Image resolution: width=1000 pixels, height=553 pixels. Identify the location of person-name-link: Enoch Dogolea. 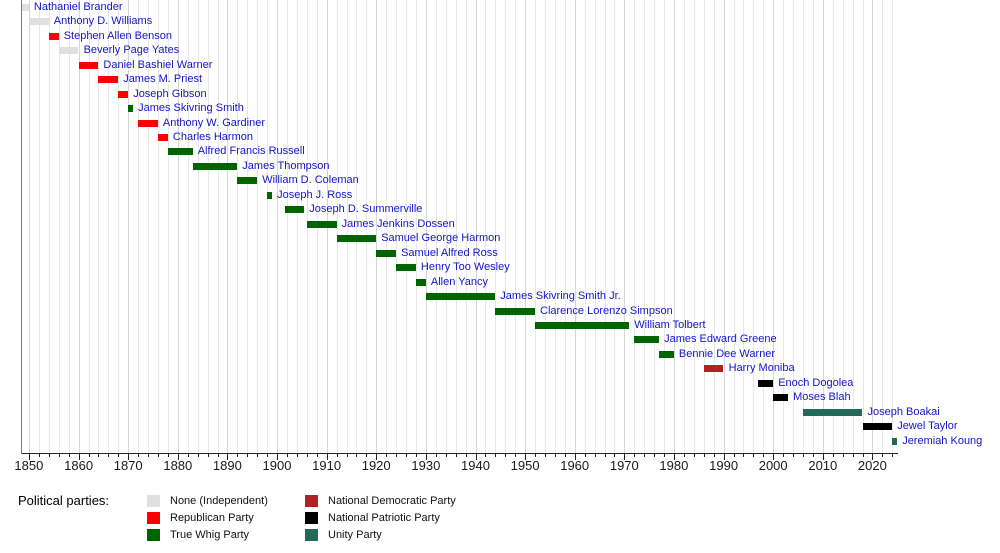
(816, 382).